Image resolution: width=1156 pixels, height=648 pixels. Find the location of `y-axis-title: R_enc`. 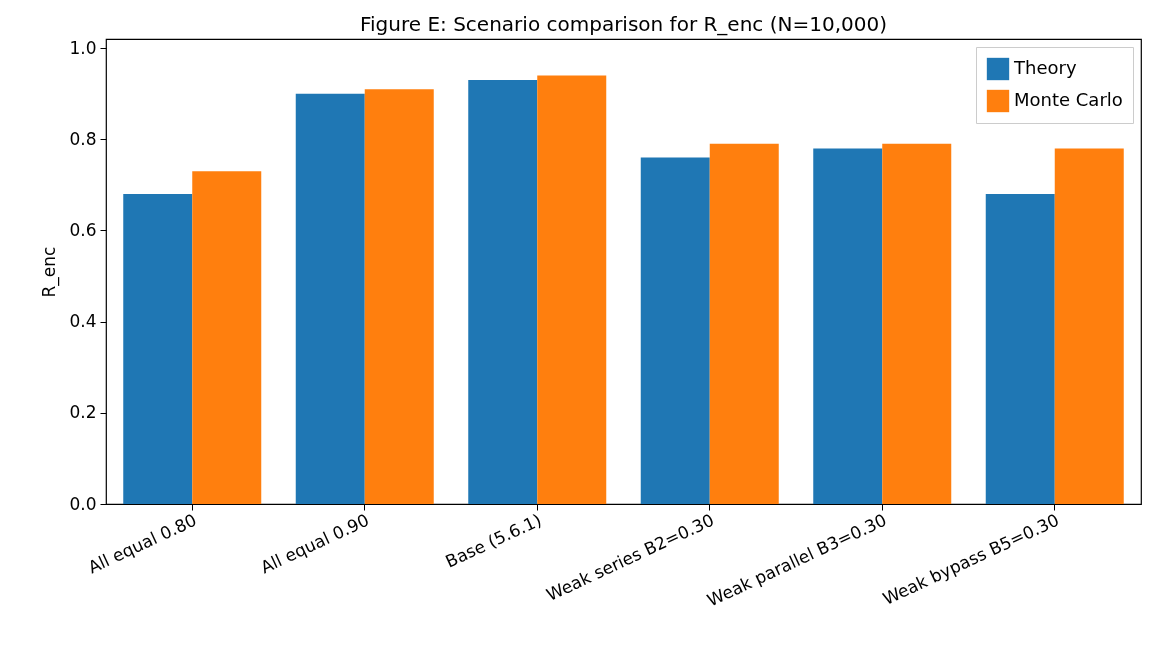

y-axis-title: R_enc is located at coordinates (50, 272).